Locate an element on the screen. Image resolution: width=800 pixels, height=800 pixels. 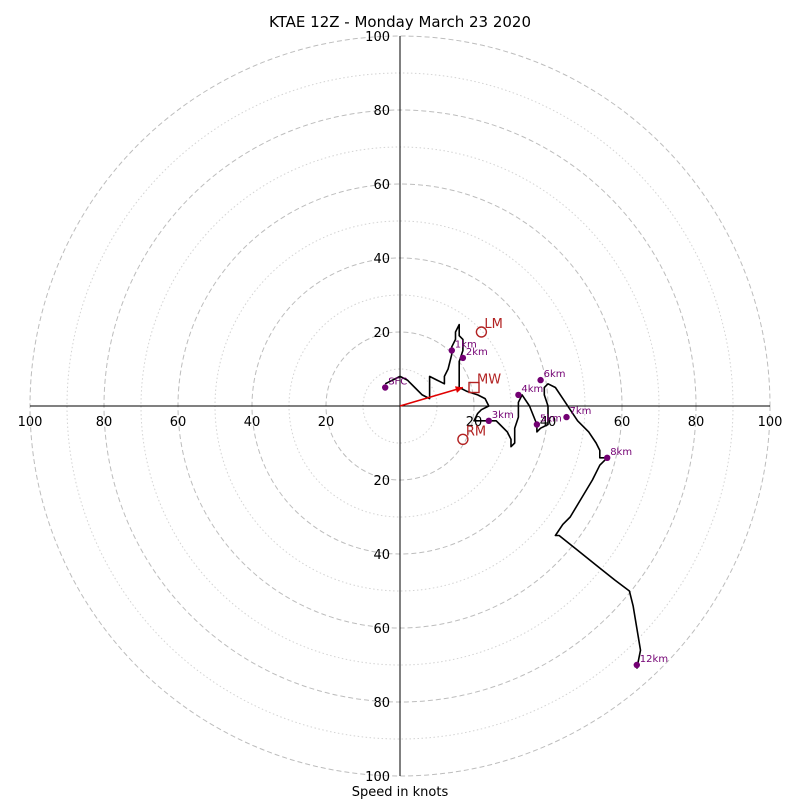
tick-left-60: 60 is located at coordinates (178, 422).